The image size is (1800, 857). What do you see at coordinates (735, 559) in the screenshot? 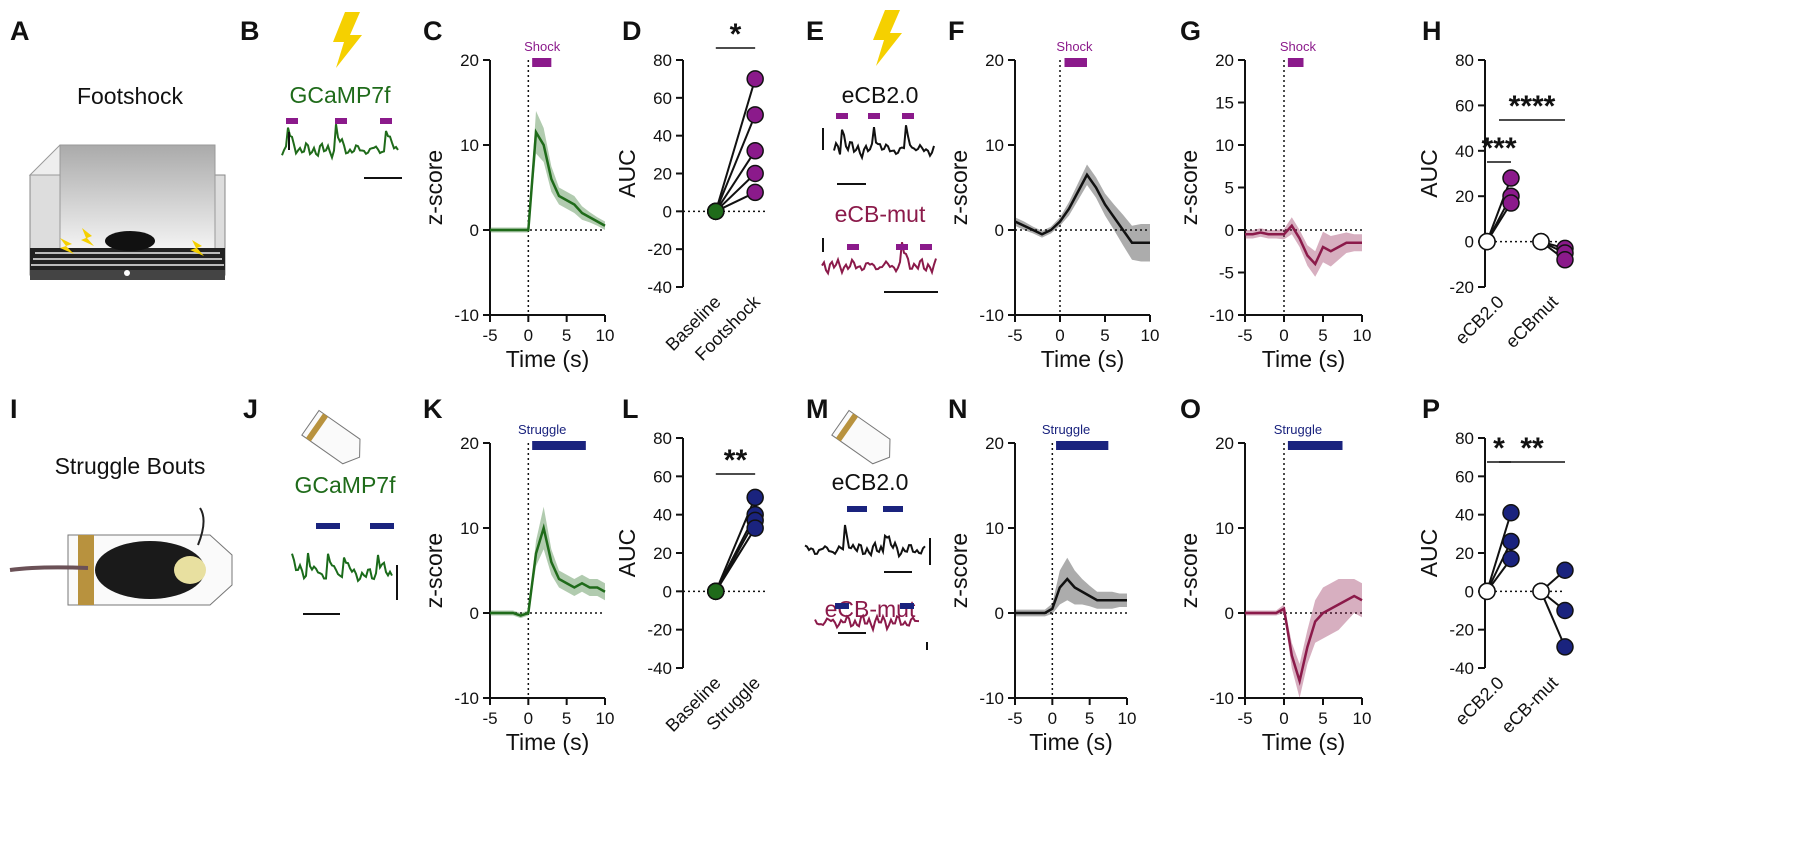
I see `pair-line` at bounding box center [735, 559].